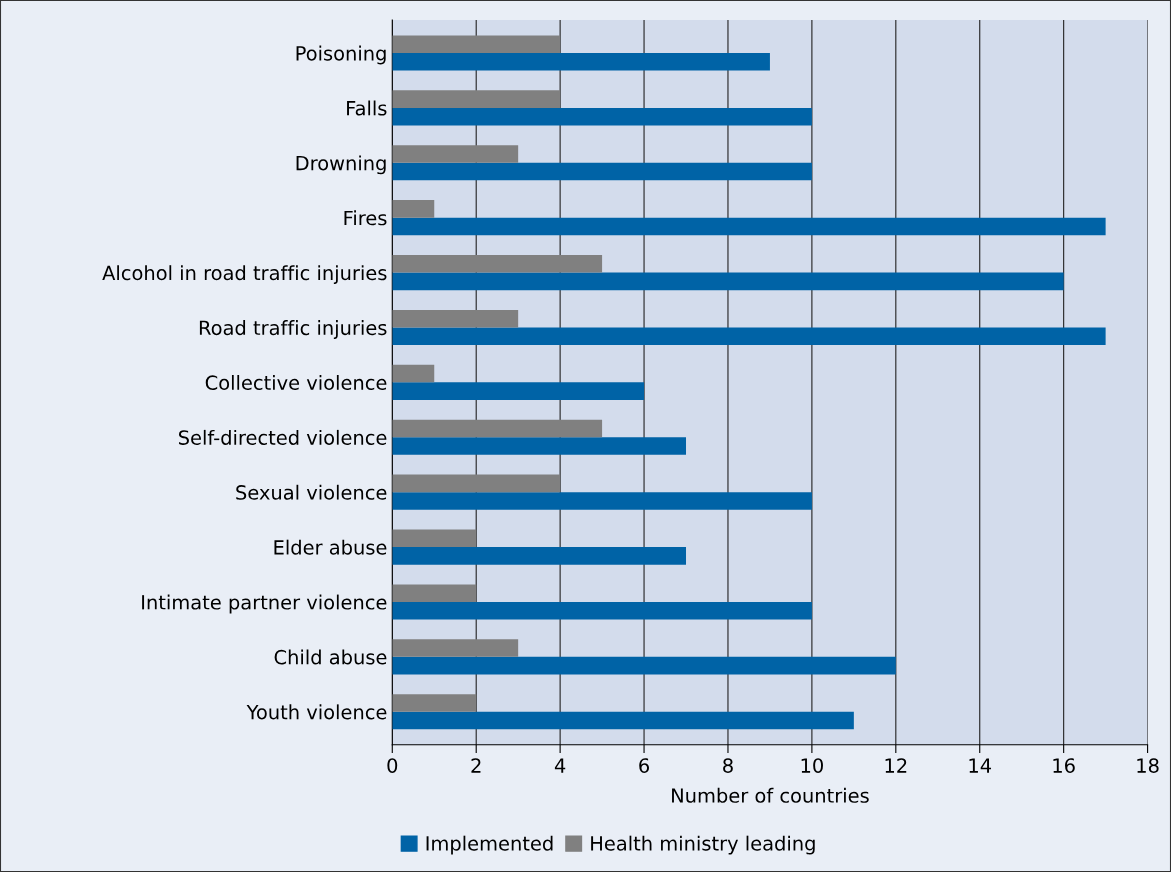 The height and width of the screenshot is (872, 1171). Describe the element at coordinates (341, 165) in the screenshot. I see `y-tick-label: Drowning` at that location.